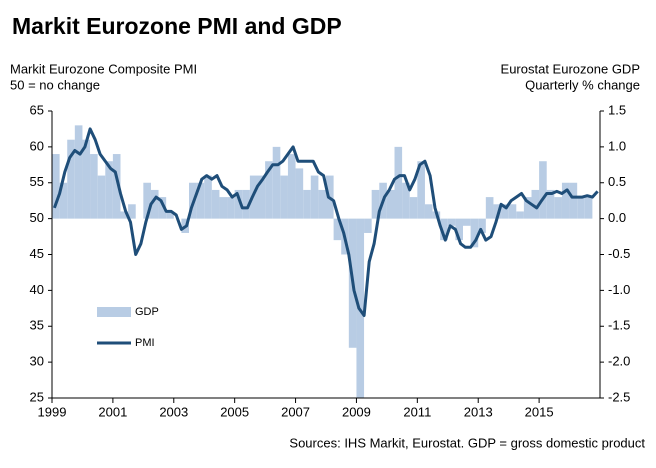 Image resolution: width=656 pixels, height=468 pixels. What do you see at coordinates (37, 181) in the screenshot?
I see `y-tick-label: 55` at bounding box center [37, 181].